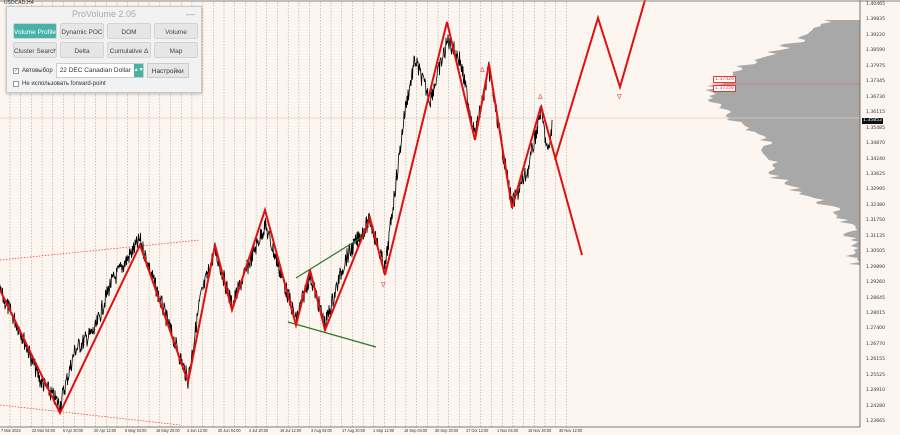 The image size is (900, 435). What do you see at coordinates (477, 430) in the screenshot?
I see `time-tick-label: 17 Oct 12:00` at bounding box center [477, 430].